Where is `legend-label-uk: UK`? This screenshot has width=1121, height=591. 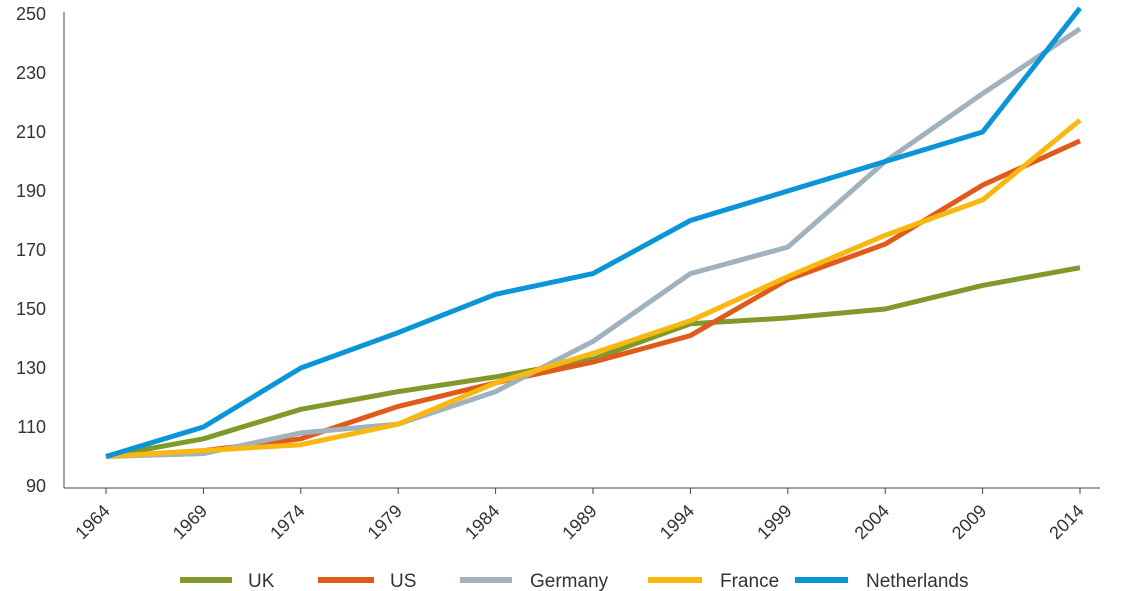 legend-label-uk: UK is located at coordinates (261, 581).